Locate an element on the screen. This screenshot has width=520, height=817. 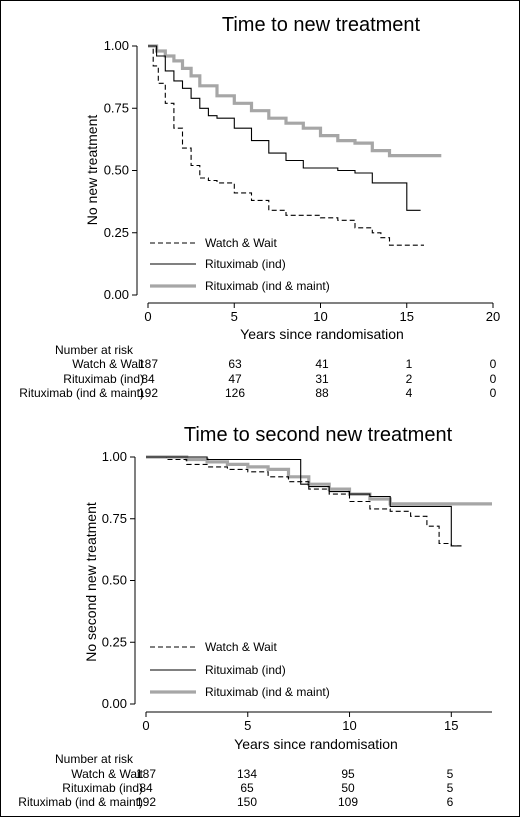
risk-count: 4 is located at coordinates (409, 393).